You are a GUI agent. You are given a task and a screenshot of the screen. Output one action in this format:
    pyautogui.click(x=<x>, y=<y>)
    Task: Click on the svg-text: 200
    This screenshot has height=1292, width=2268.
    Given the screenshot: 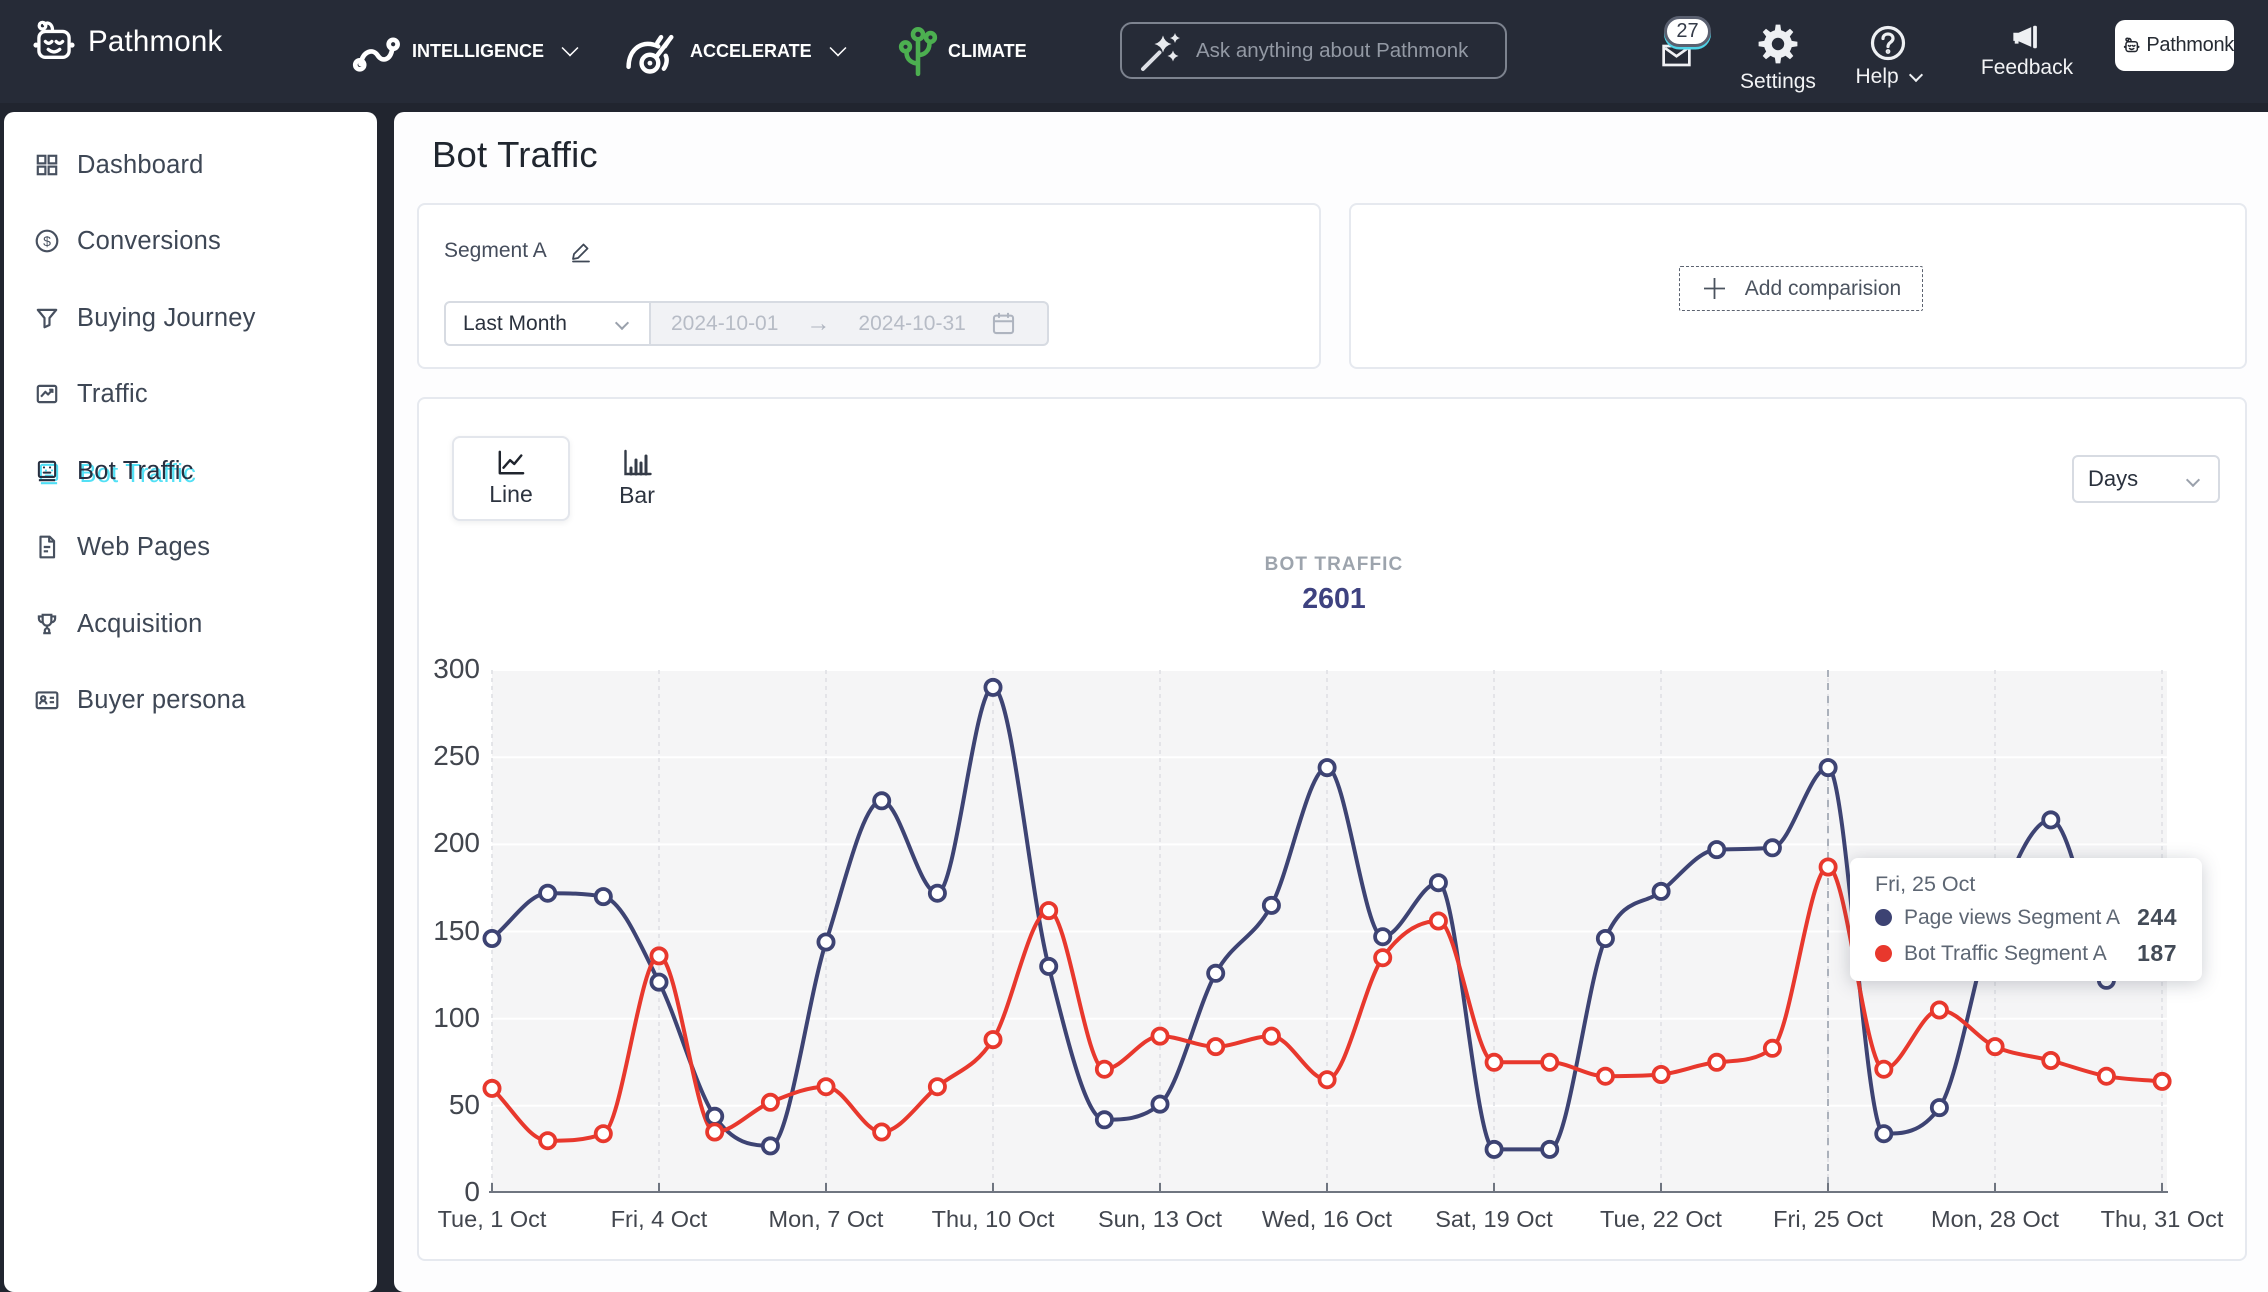 What is the action you would take?
    pyautogui.click(x=456, y=842)
    